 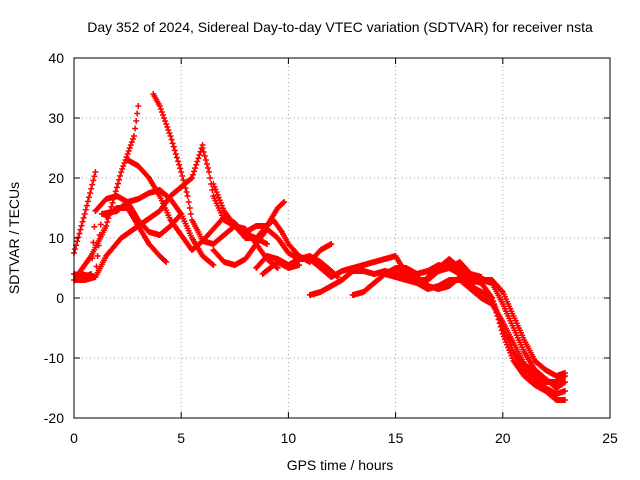 I want to click on y-tick-label: -10, so click(x=54, y=358).